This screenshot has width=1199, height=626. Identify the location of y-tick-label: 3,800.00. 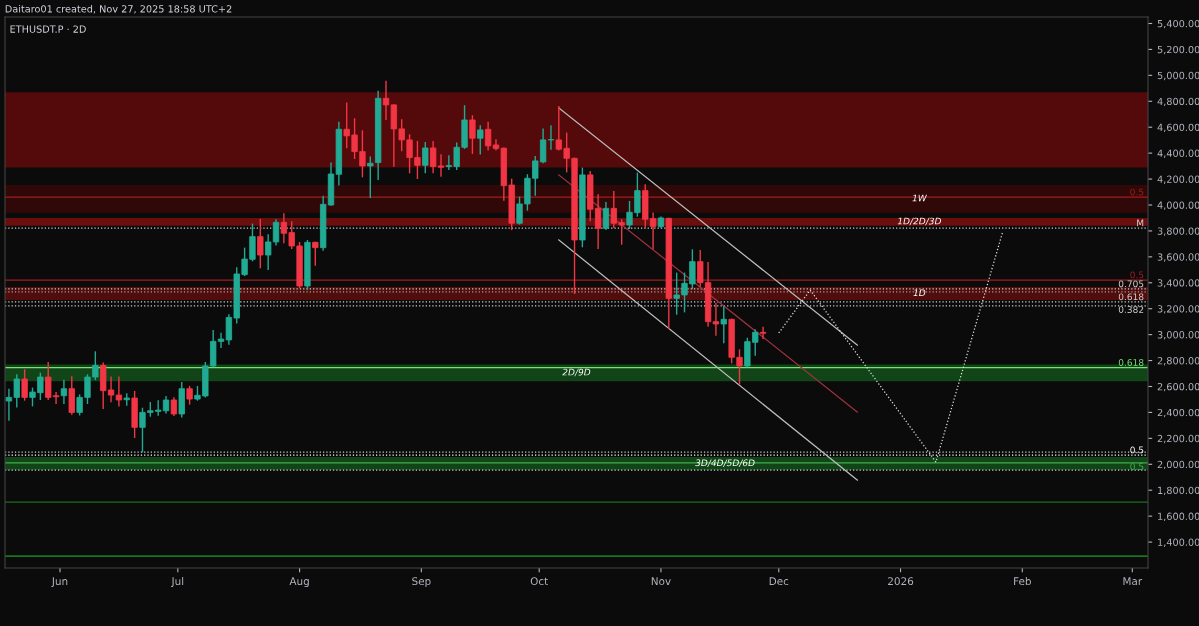
(1178, 231).